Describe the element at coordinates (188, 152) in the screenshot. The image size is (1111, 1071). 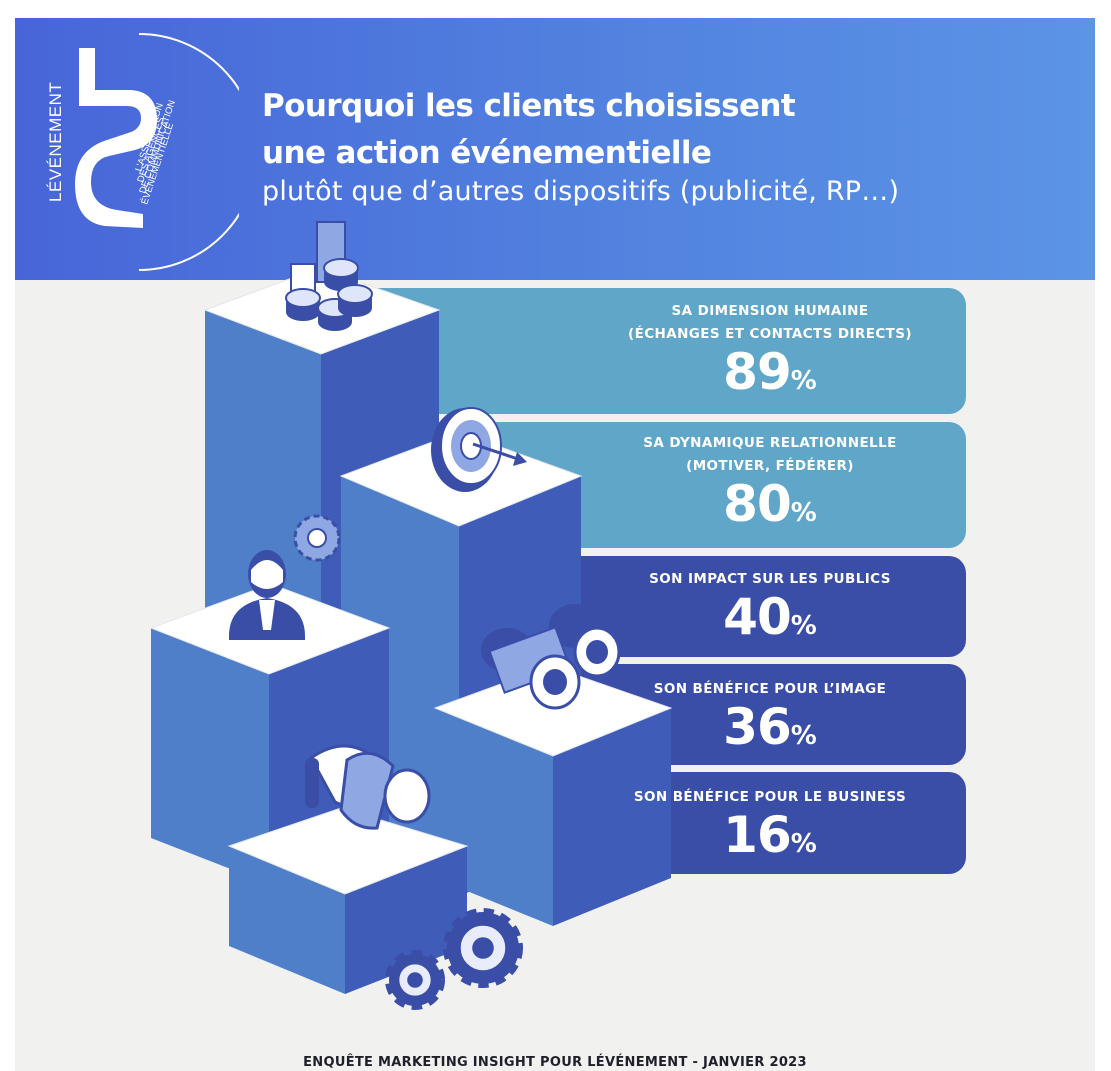
I see `logo-arc` at that location.